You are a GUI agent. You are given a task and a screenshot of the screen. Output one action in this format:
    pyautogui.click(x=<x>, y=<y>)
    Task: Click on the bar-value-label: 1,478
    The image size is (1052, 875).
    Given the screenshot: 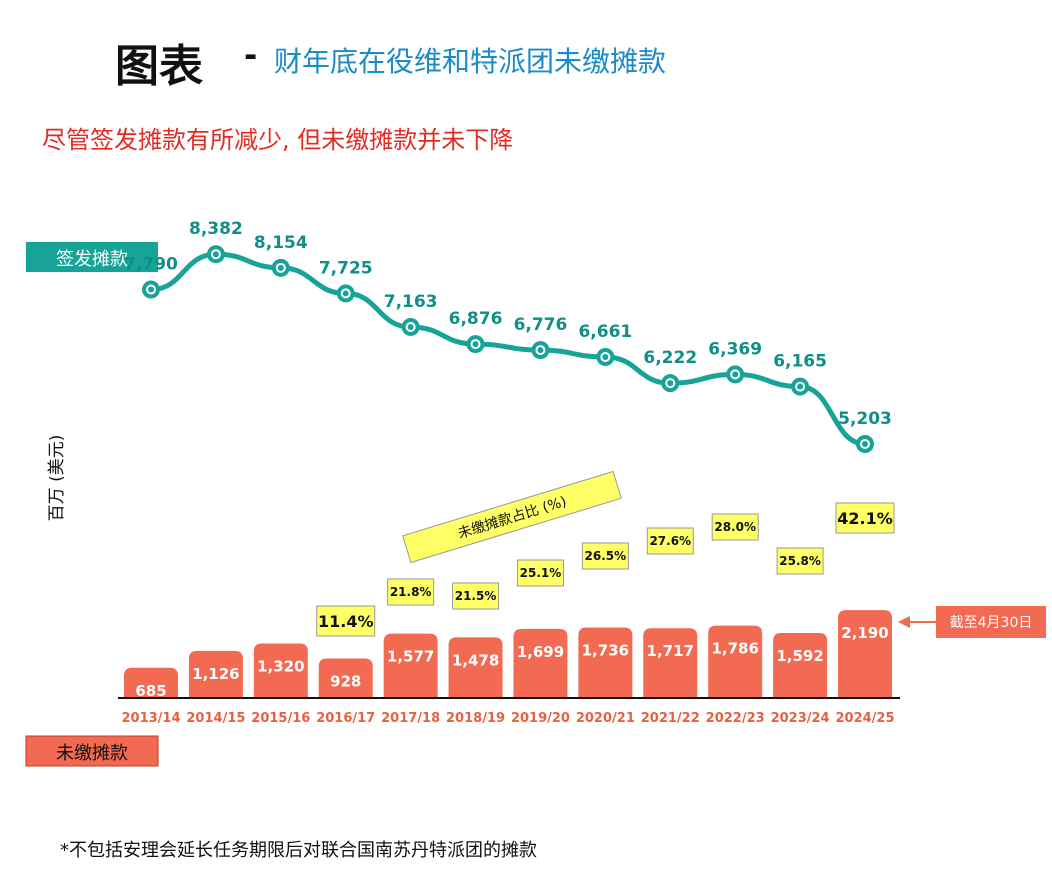 What is the action you would take?
    pyautogui.click(x=475, y=660)
    